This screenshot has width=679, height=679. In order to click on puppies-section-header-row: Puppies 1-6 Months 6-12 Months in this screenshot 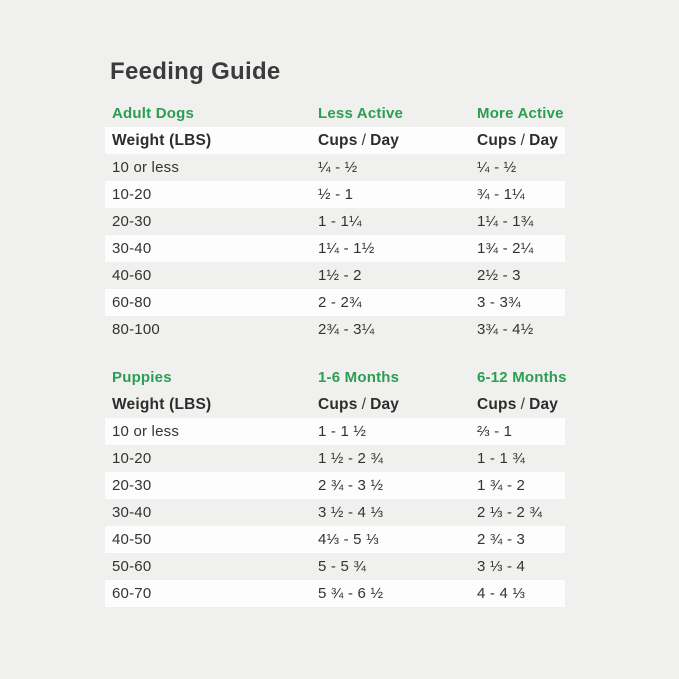, I will do `click(336, 377)`.